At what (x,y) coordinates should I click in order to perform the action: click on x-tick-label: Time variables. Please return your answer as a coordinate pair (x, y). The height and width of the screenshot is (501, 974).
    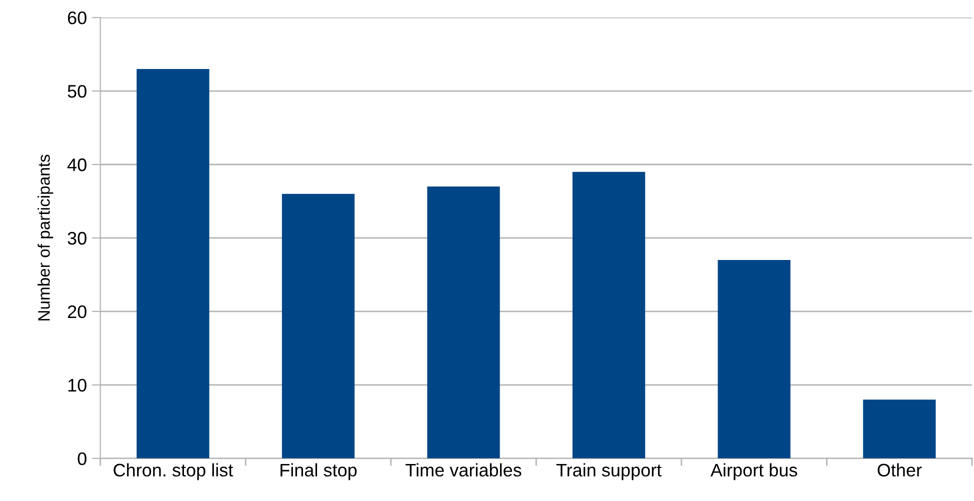
    Looking at the image, I should click on (464, 470).